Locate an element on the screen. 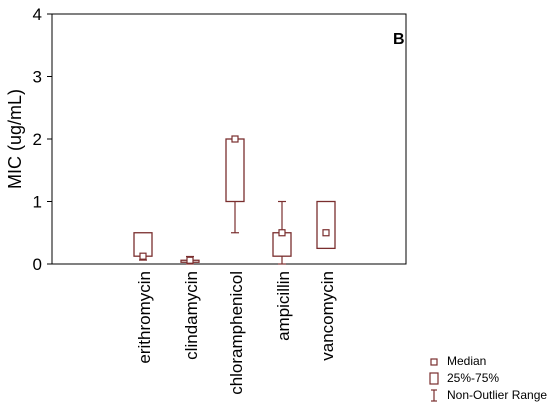 This screenshot has width=550, height=413. box-erithromycin is located at coordinates (143, 246).